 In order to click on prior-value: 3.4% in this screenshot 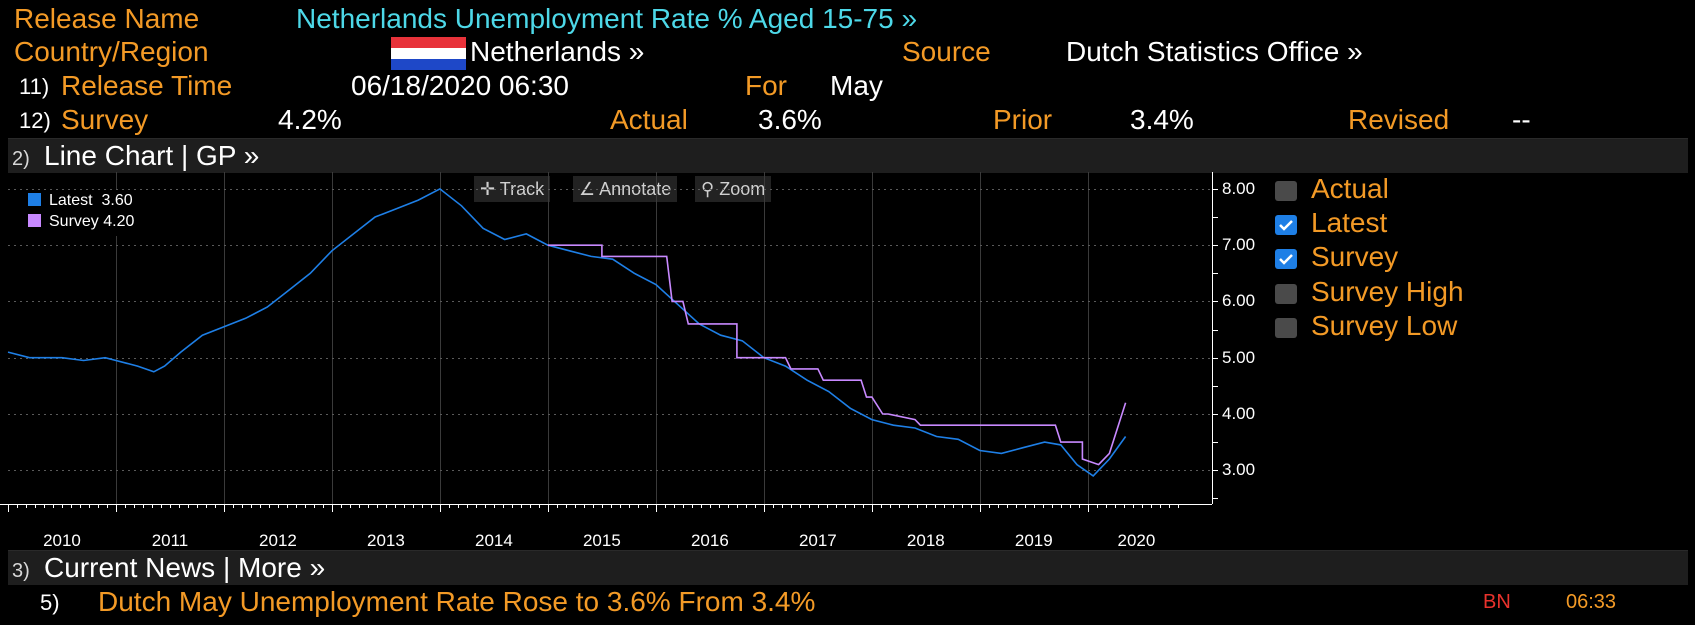, I will do `click(1162, 119)`.